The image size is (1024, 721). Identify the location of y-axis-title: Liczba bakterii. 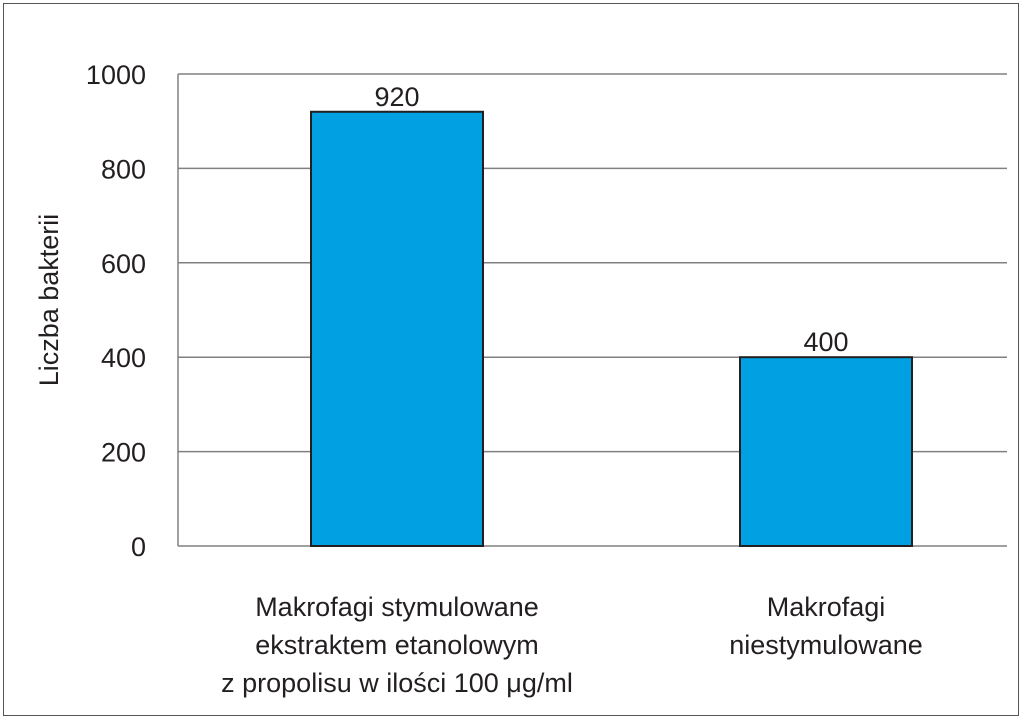
(49, 300).